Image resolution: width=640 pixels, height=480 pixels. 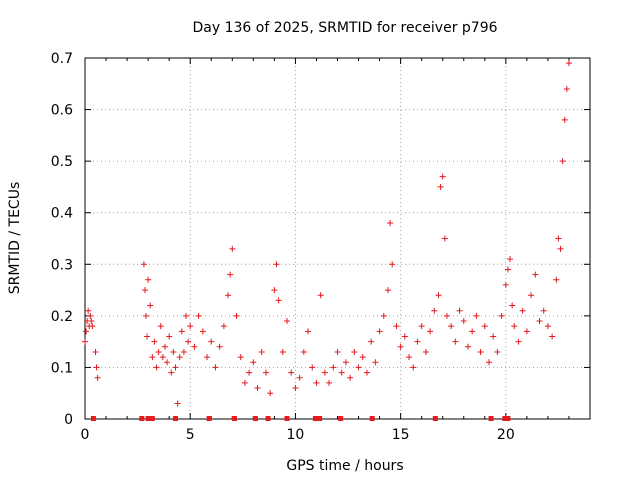 What do you see at coordinates (62, 59) in the screenshot?
I see `y-tick-label: 0.7` at bounding box center [62, 59].